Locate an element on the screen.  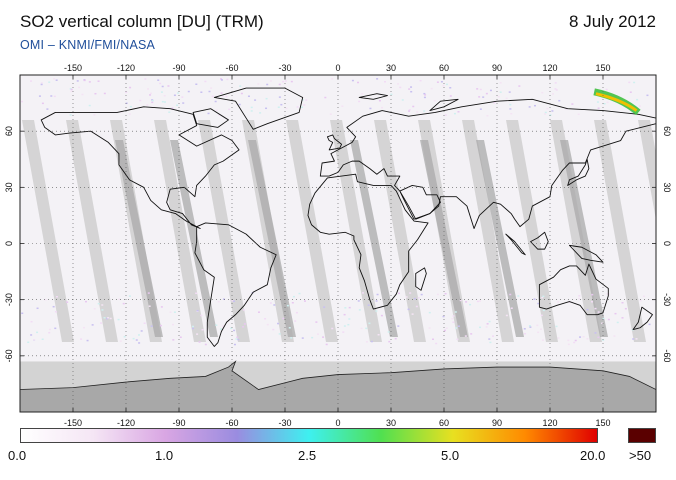
svalbard-outline is located at coordinates (373, 96).